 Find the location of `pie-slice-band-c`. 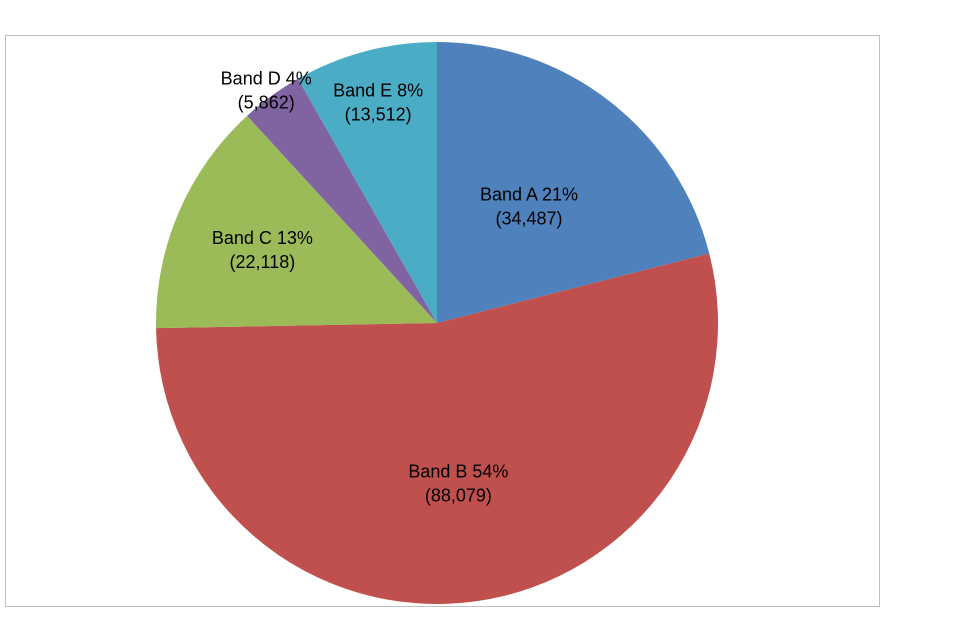

pie-slice-band-c is located at coordinates (296, 222).